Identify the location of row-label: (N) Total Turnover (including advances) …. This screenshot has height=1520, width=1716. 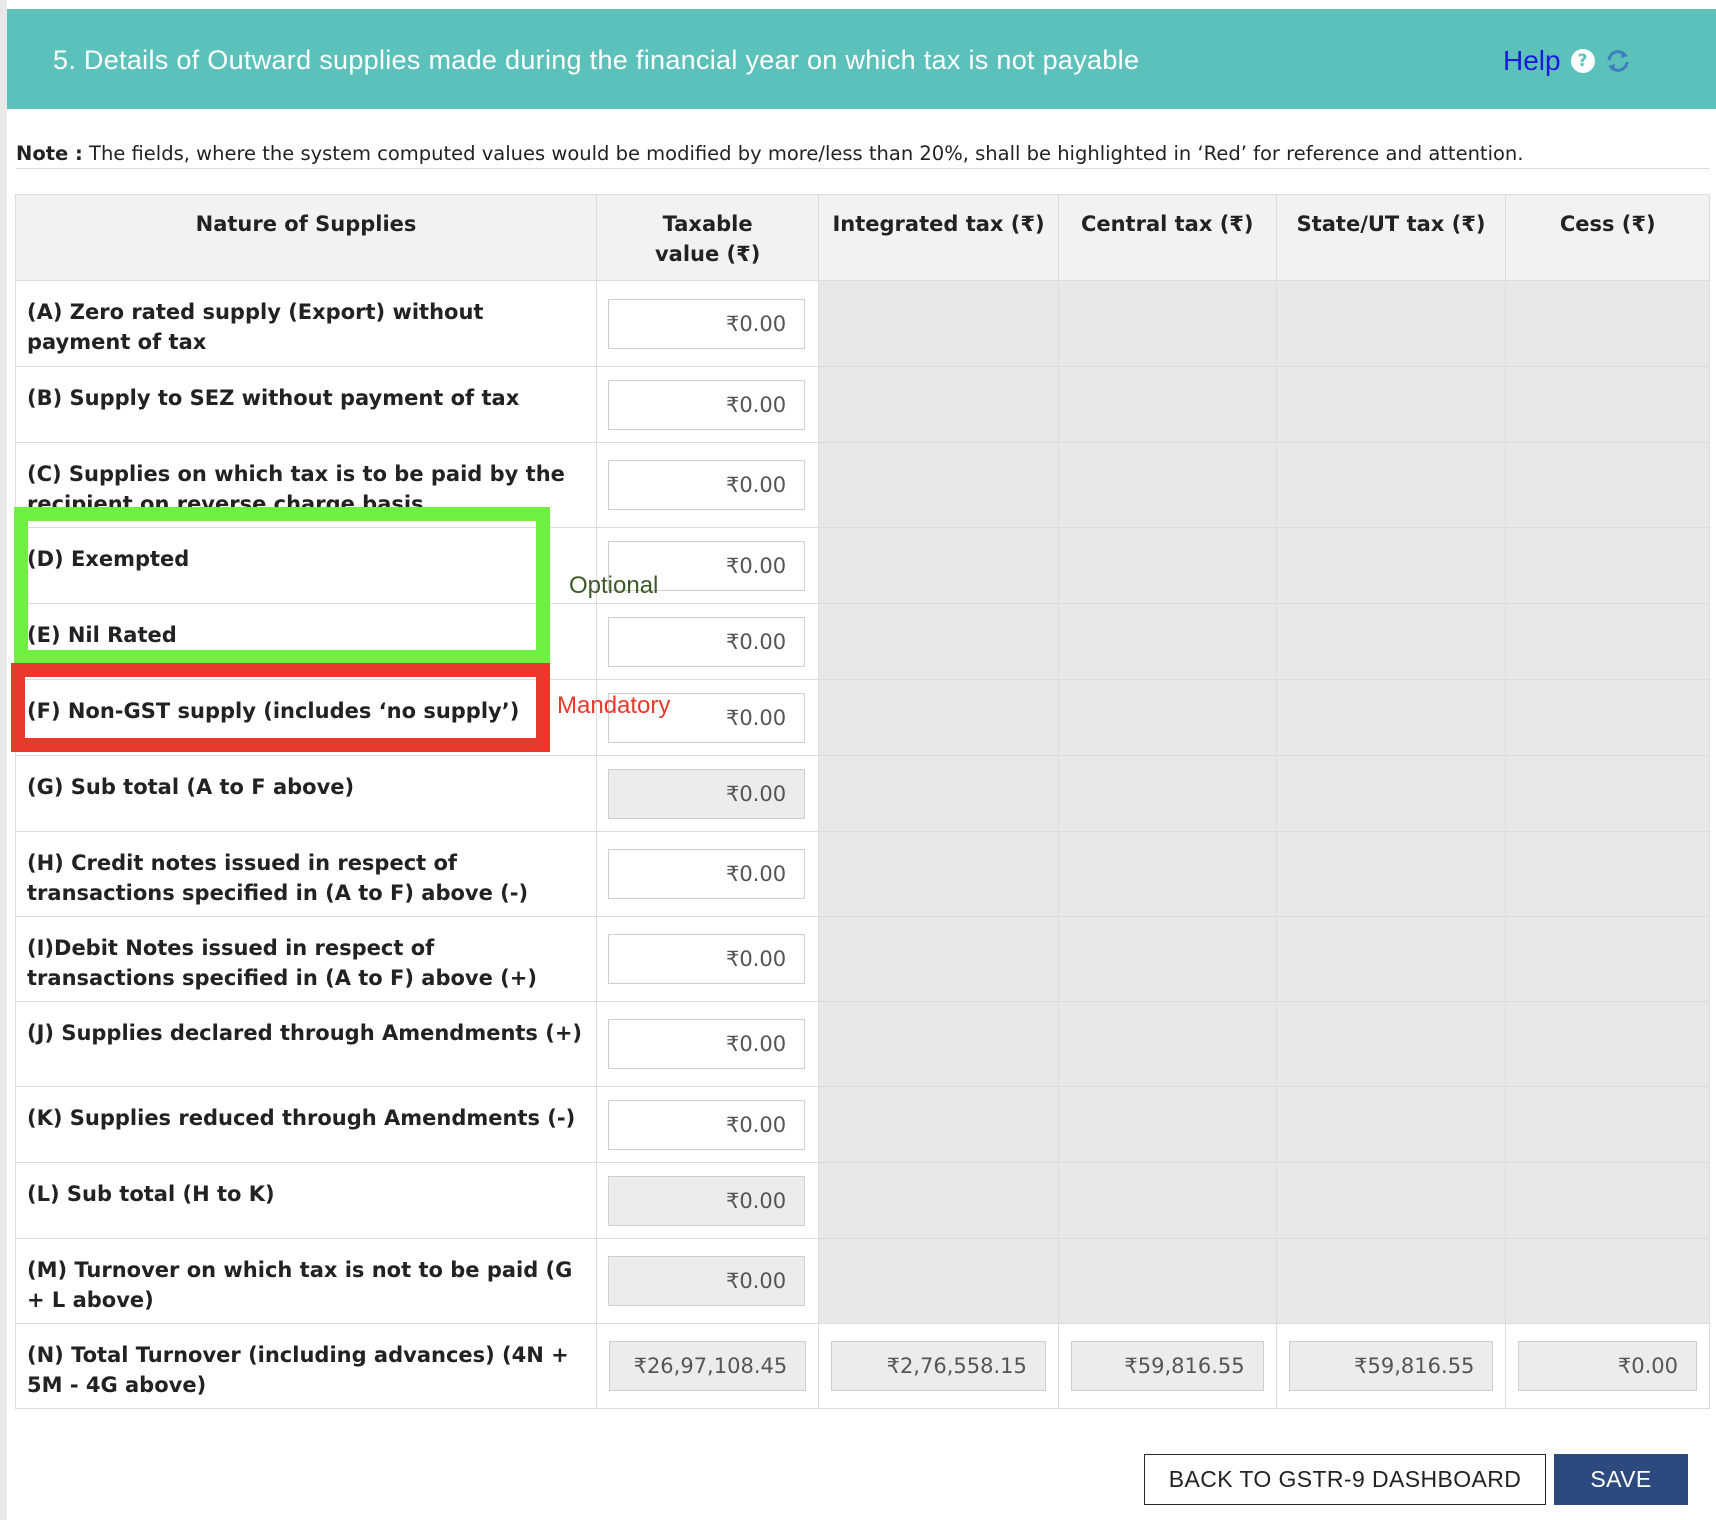
(306, 1366).